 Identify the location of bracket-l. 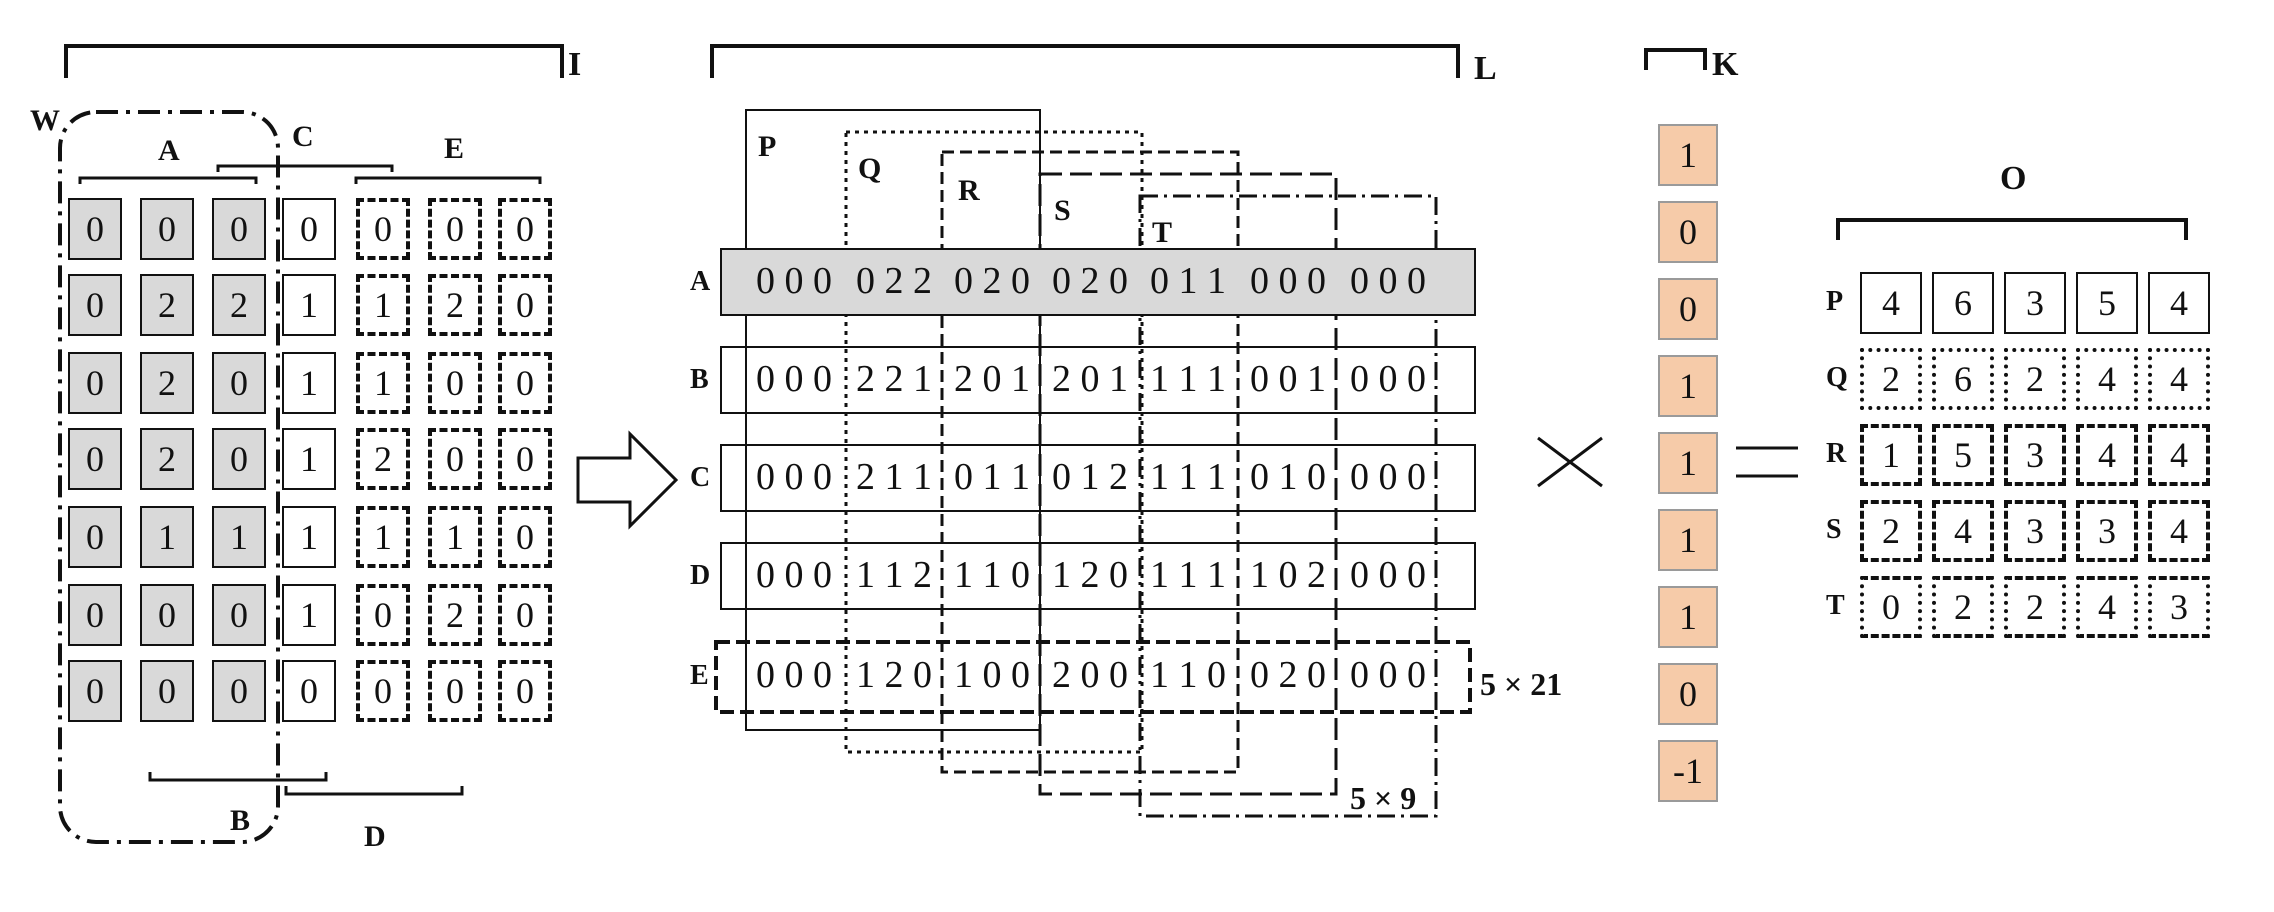
(1085, 61).